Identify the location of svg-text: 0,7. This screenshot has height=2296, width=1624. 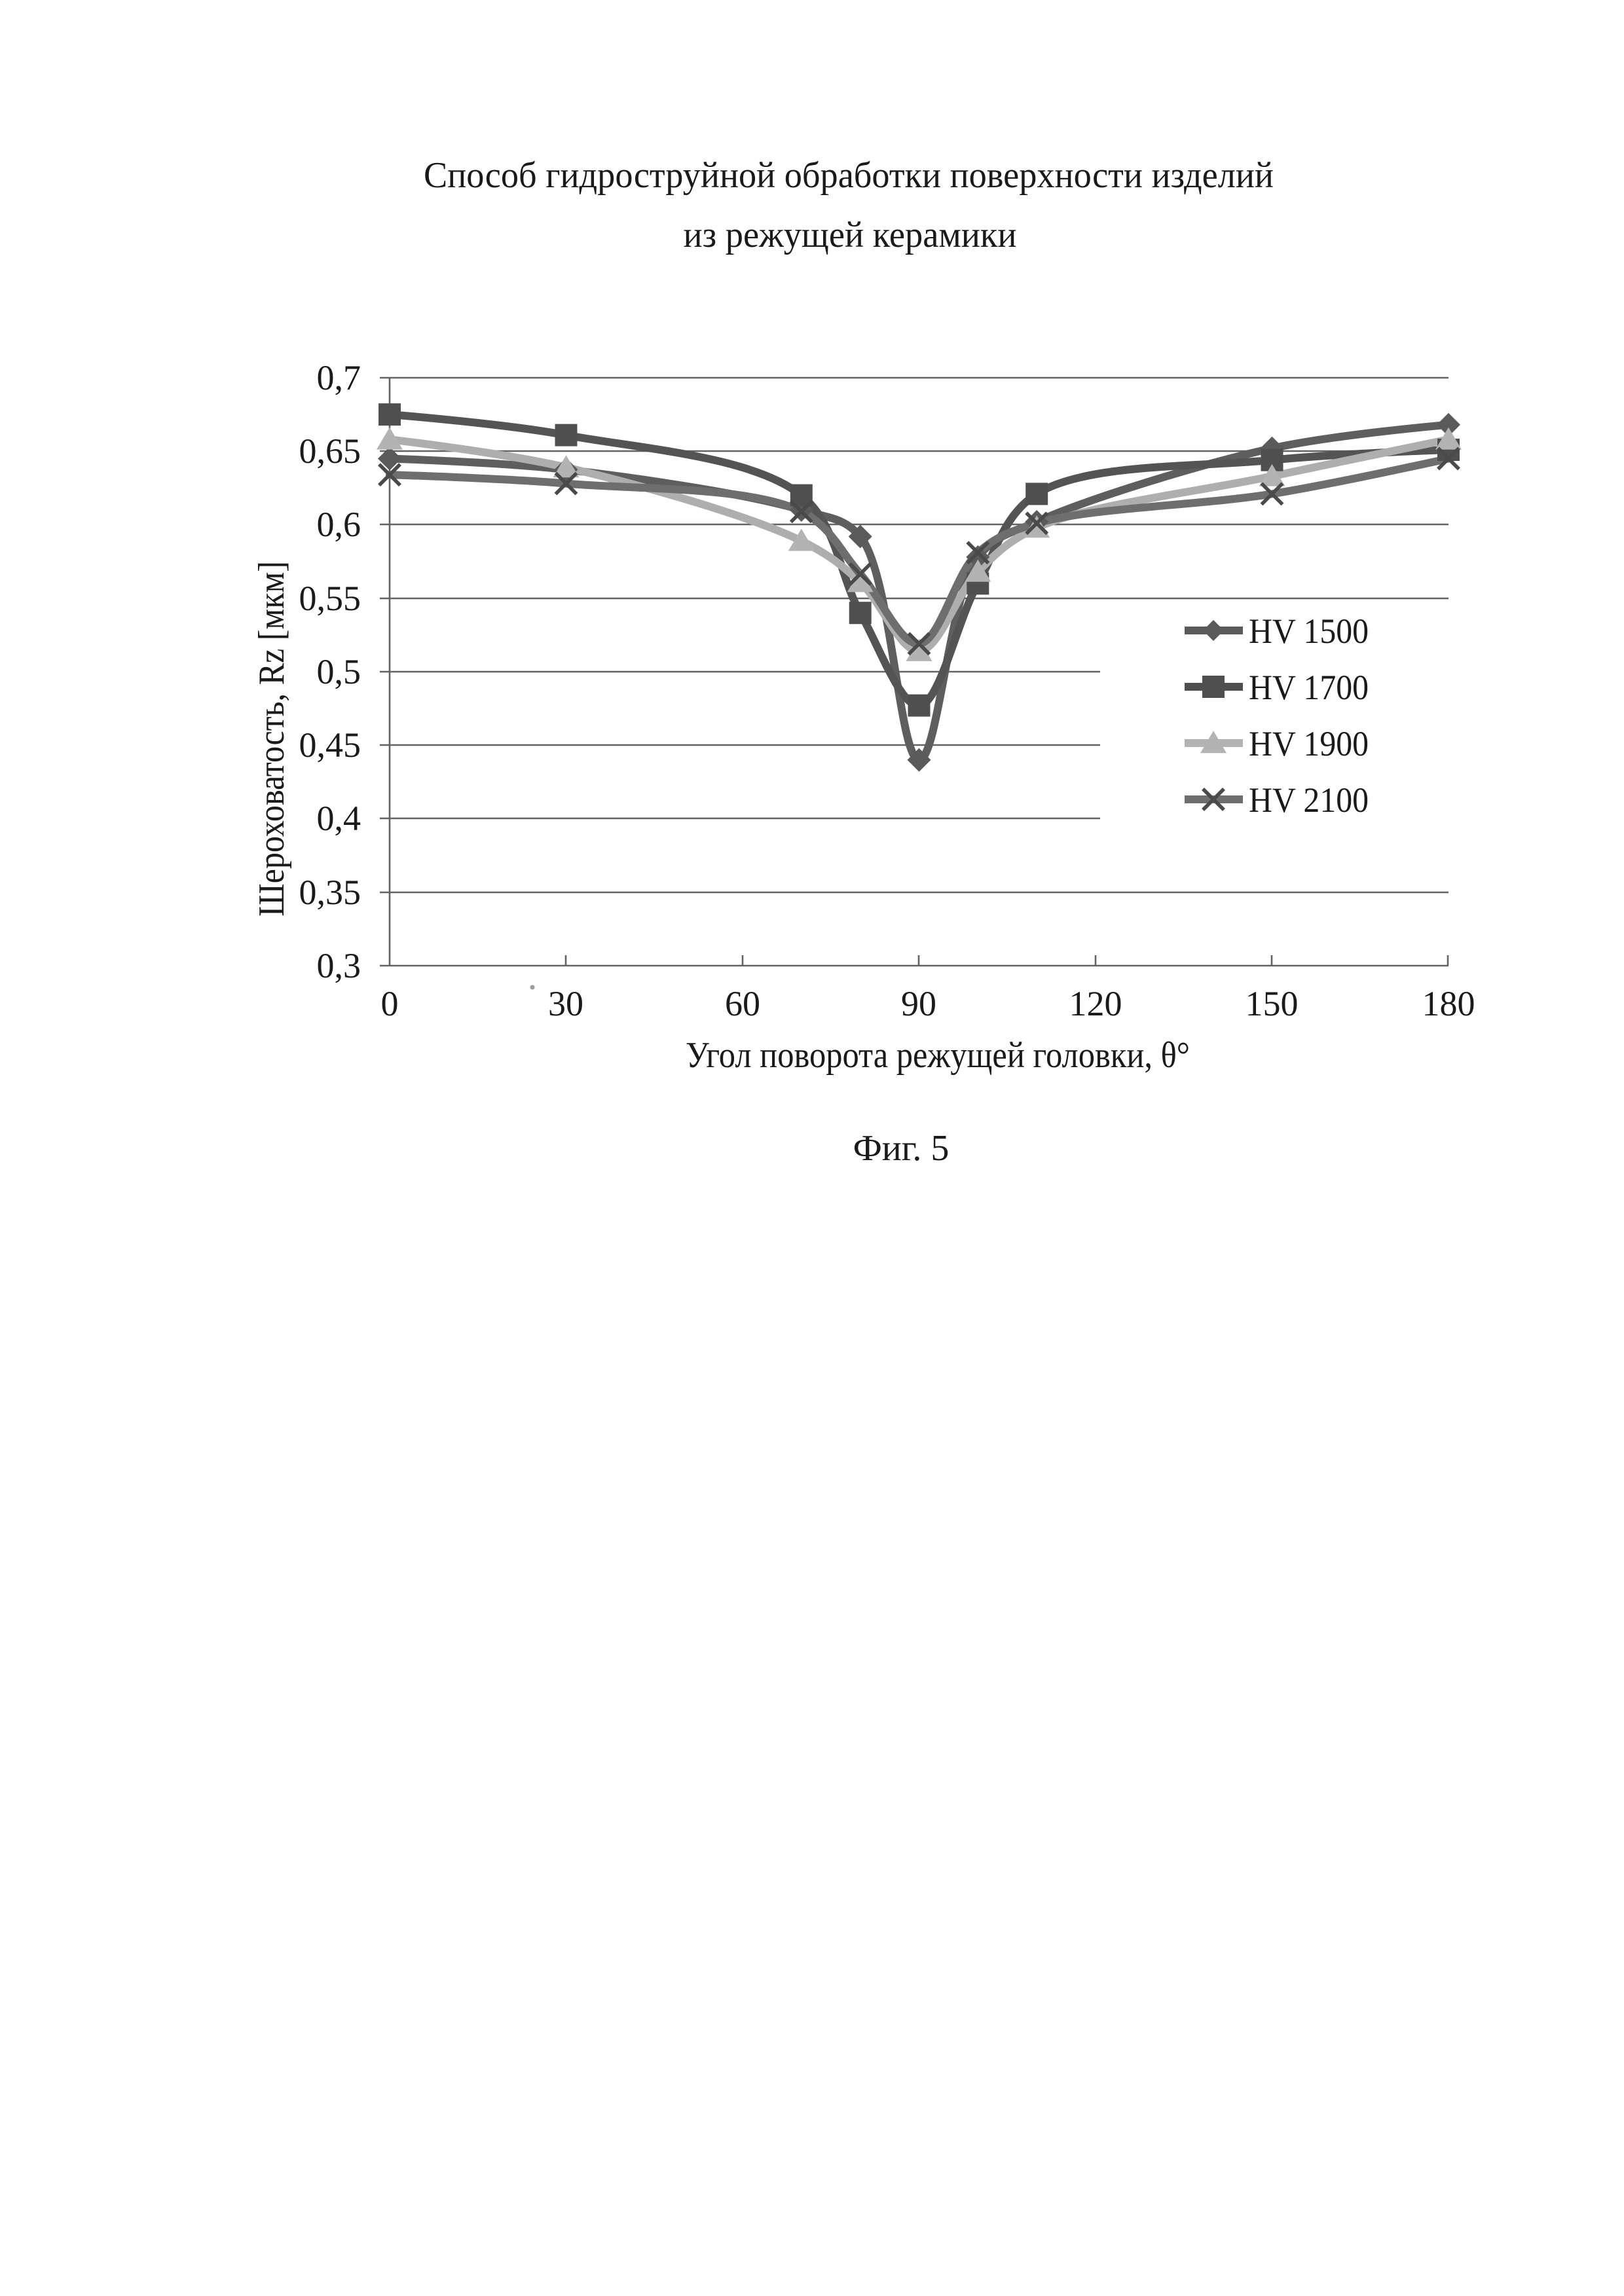
(339, 377).